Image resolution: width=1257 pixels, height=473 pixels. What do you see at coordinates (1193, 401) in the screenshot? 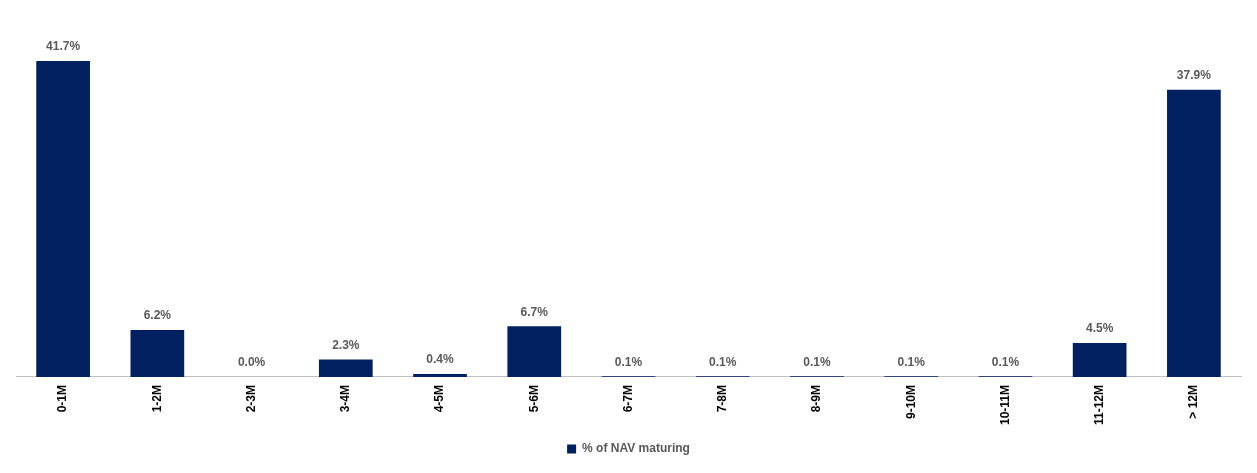
I see `x-tick-label: > 12M` at bounding box center [1193, 401].